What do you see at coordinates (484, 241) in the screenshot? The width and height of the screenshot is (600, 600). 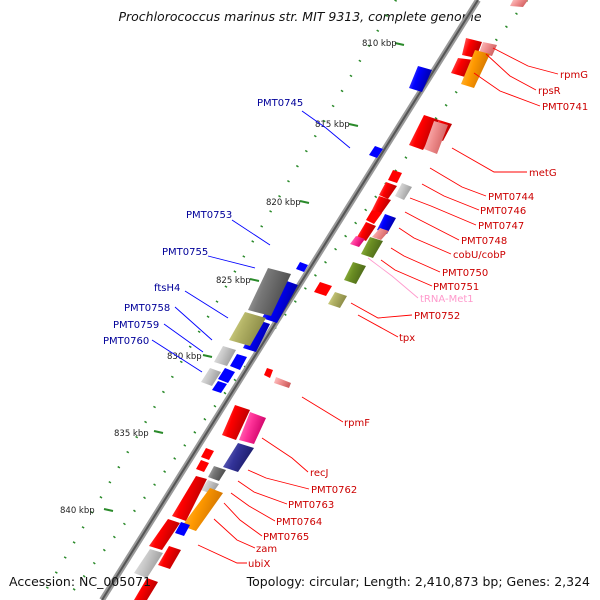 I see `gene-label-pmt0748: PMT0748` at bounding box center [484, 241].